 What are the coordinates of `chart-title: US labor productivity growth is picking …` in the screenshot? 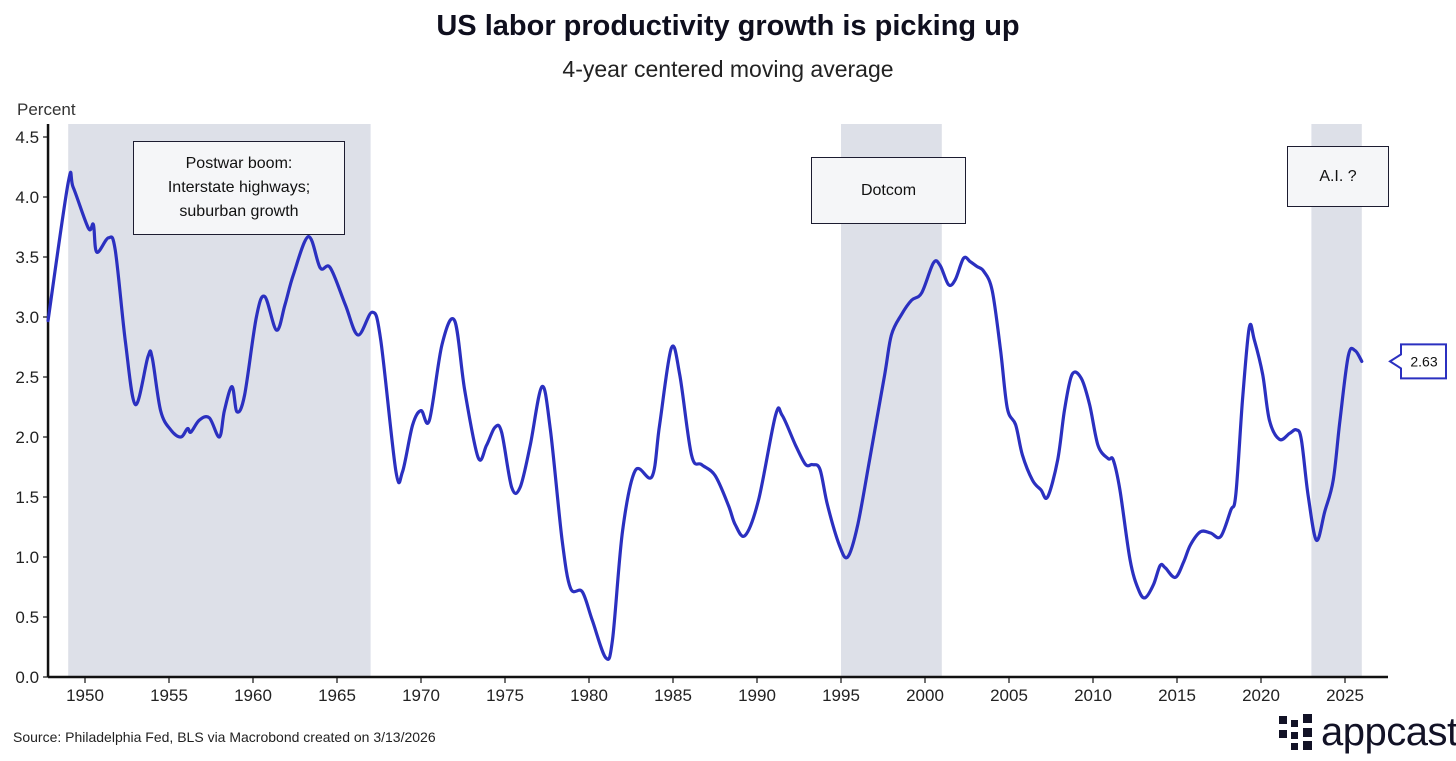 It's located at (728, 26).